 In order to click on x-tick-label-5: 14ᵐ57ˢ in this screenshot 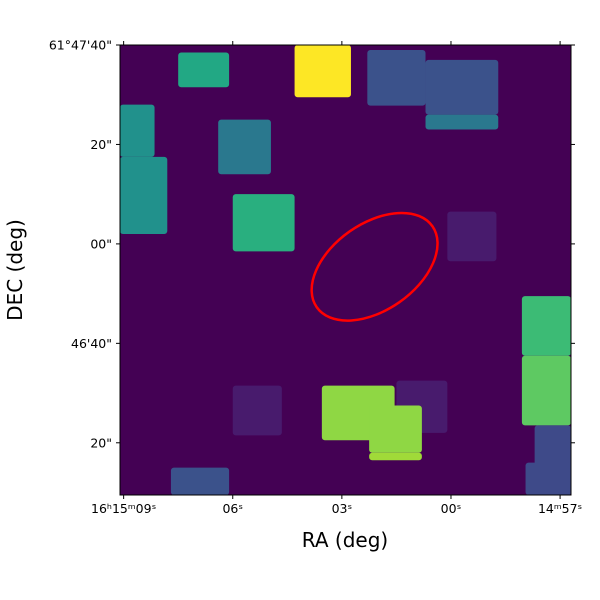, I will do `click(560, 508)`.